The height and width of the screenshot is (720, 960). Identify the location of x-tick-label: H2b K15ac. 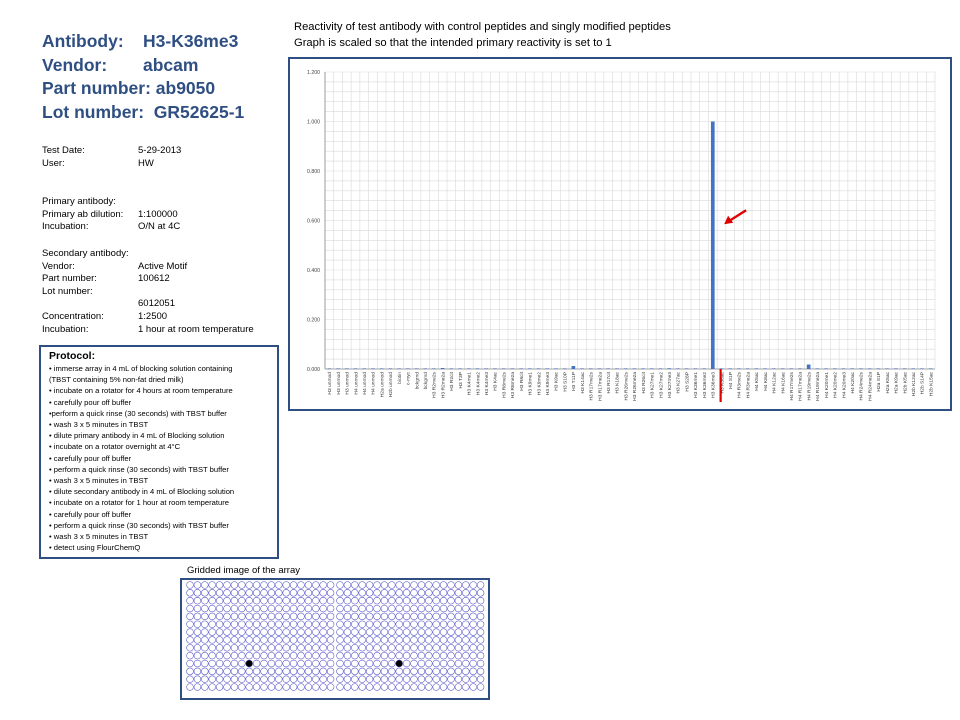
(931, 383).